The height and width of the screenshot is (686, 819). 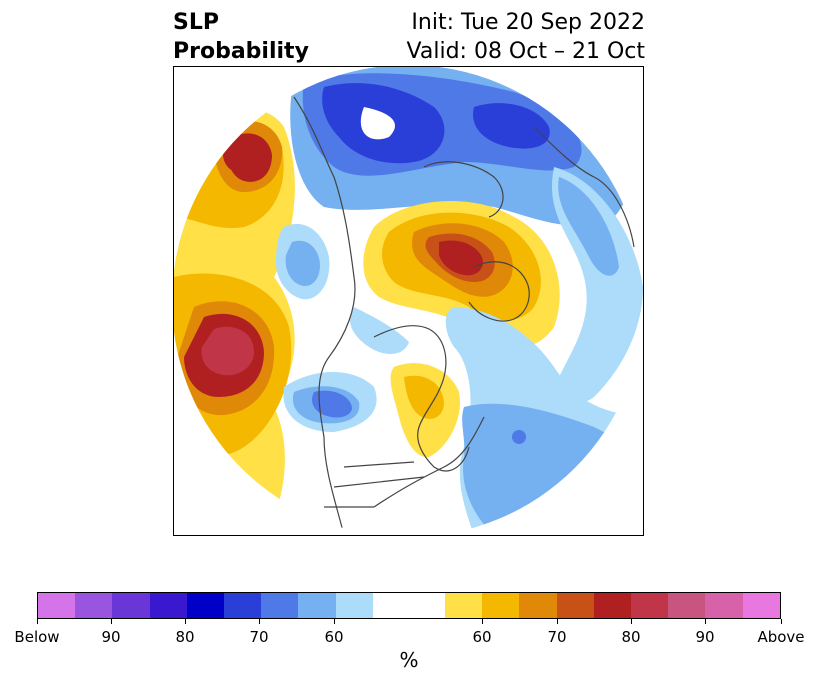 What do you see at coordinates (409, 660) in the screenshot?
I see `colorbar-unit: %` at bounding box center [409, 660].